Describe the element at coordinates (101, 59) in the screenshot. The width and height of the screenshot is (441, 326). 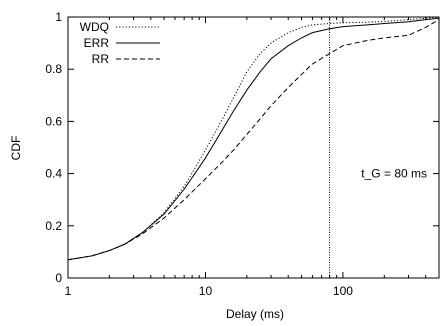
I see `legend-label-rr: RR` at that location.